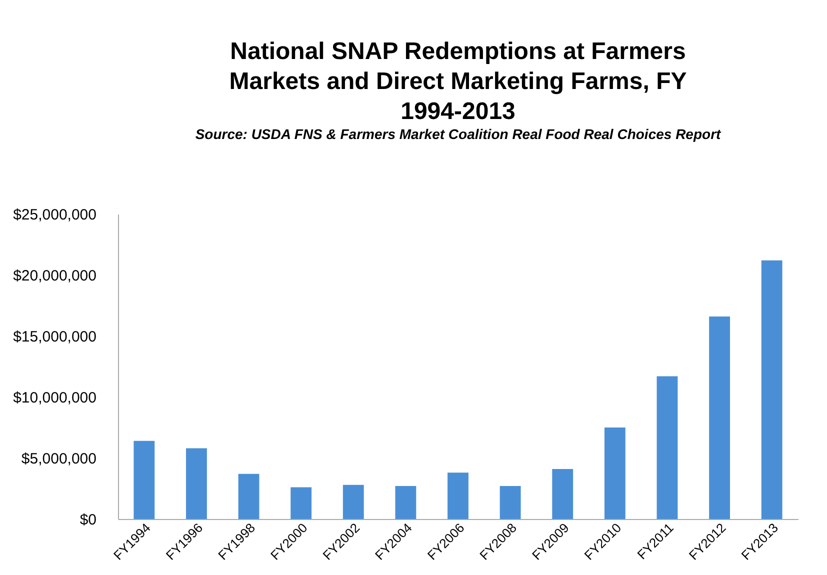 Image resolution: width=827 pixels, height=575 pixels. What do you see at coordinates (458, 81) in the screenshot?
I see `chart-title: National SNAP Redemptions at Farmers Markets and Direct Marketing Farms, FY 1994-2013` at bounding box center [458, 81].